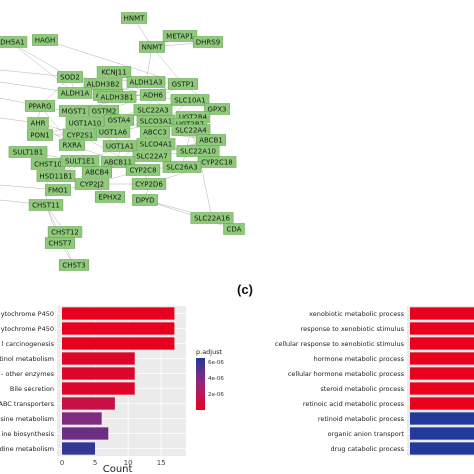  What do you see at coordinates (361, 419) in the screenshot?
I see `category-label: retinoid metabolic process` at bounding box center [361, 419].